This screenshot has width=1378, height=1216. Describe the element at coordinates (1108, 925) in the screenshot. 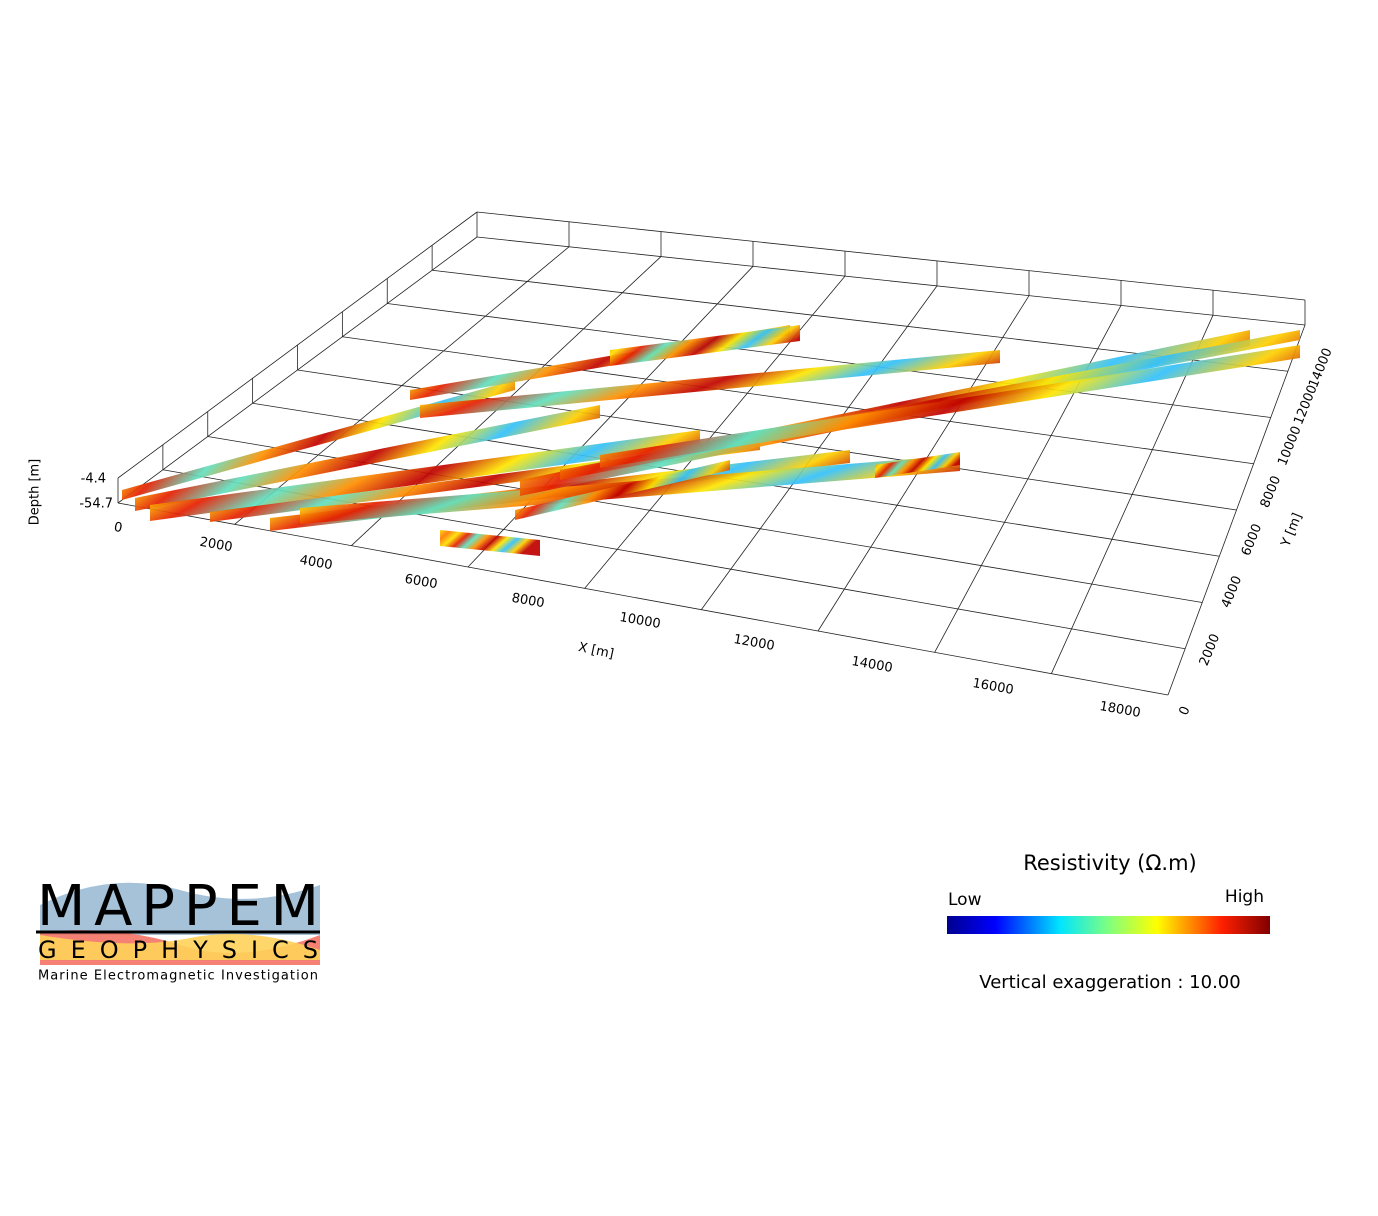

I see `colorbar` at that location.